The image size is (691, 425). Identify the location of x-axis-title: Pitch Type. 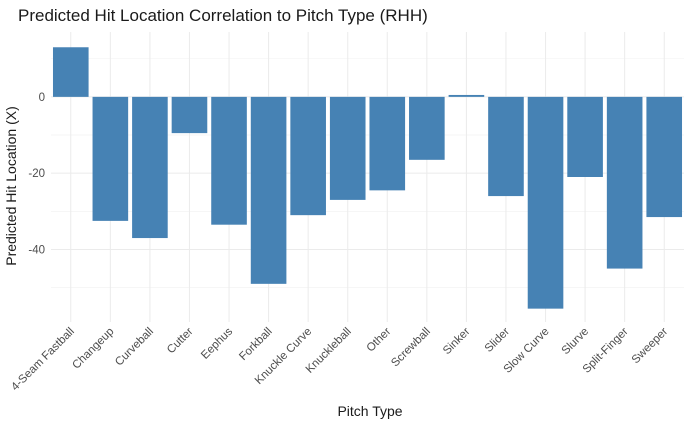
(369, 411).